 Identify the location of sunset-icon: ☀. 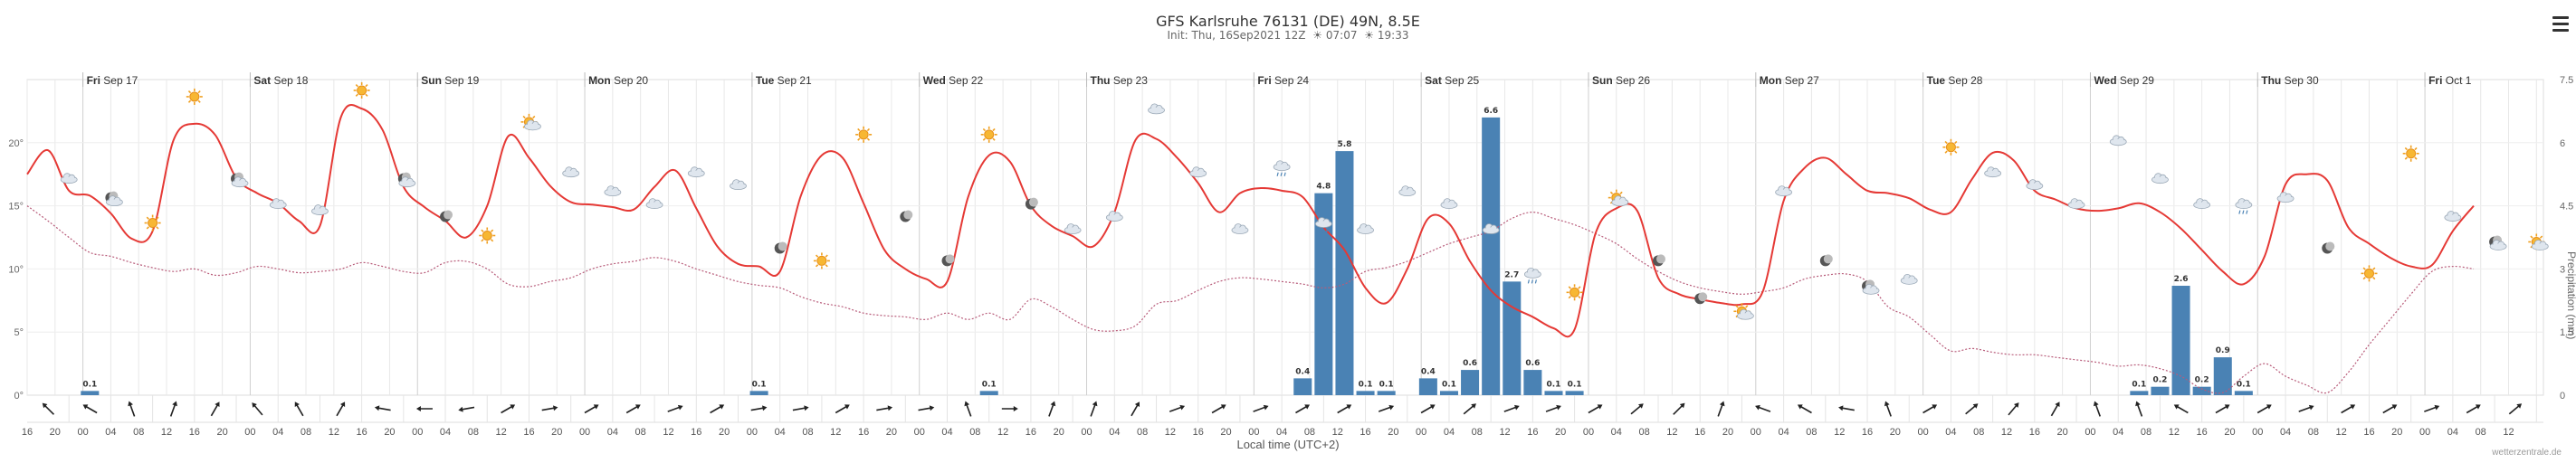
(1369, 35).